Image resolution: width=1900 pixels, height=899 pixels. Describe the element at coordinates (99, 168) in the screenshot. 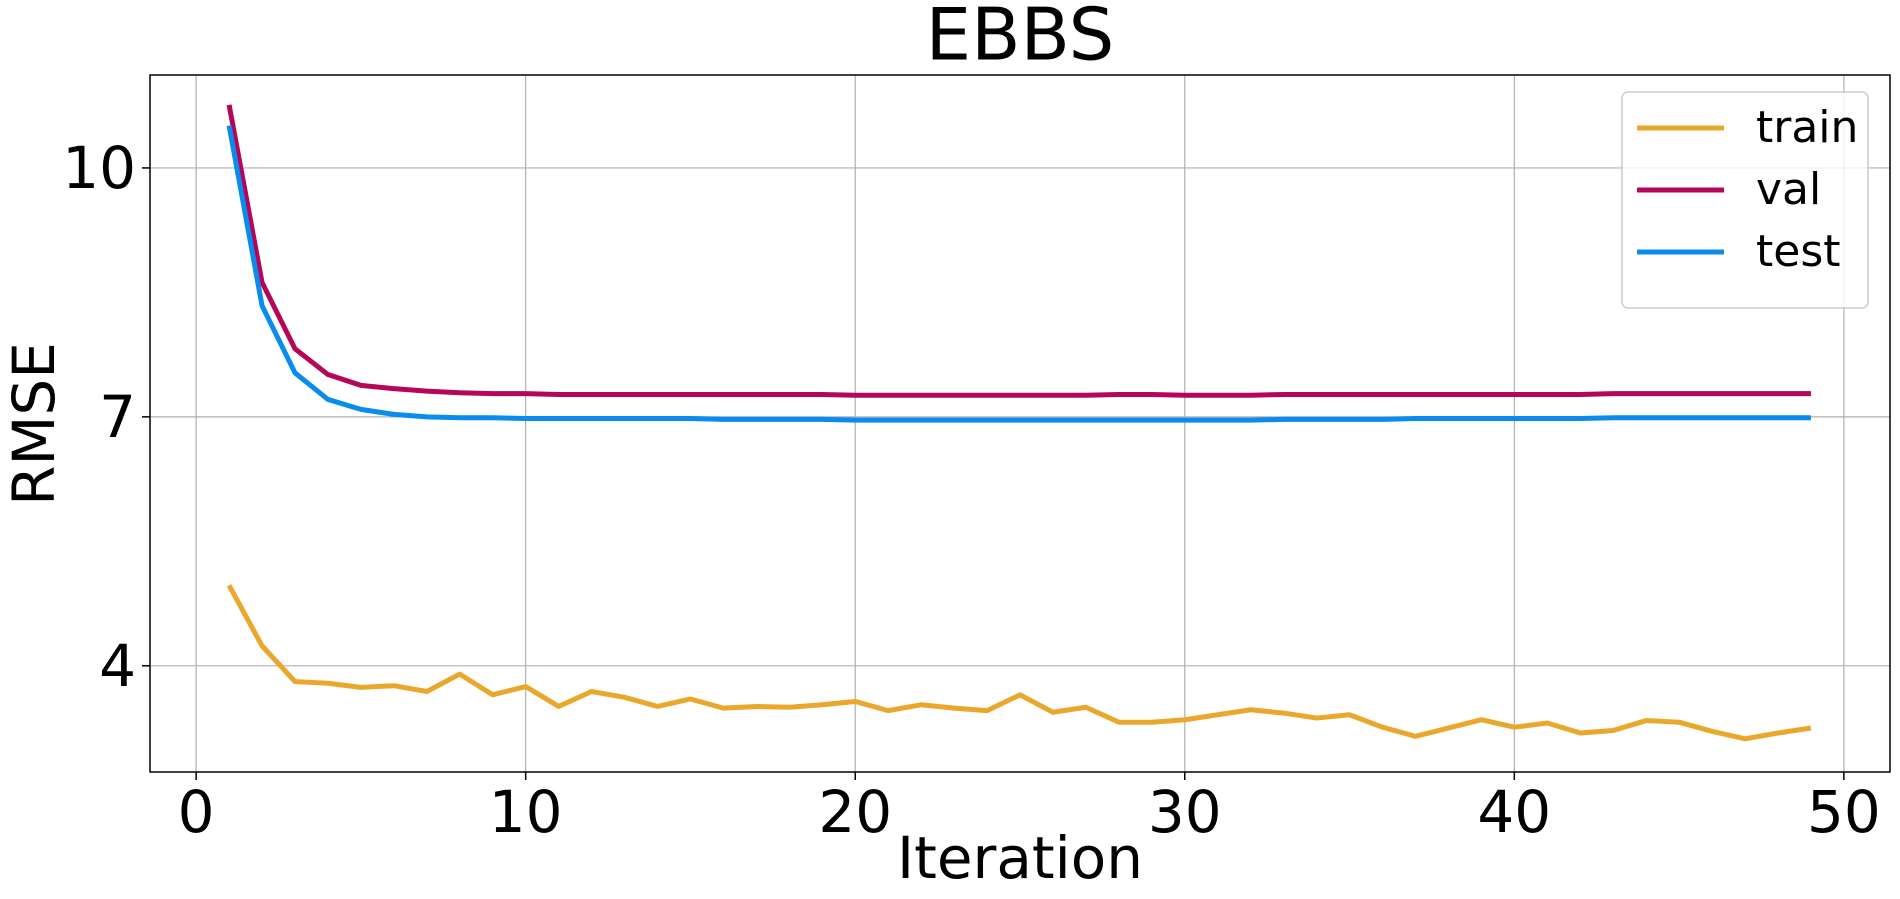

I see `y-tick-label: 10` at that location.